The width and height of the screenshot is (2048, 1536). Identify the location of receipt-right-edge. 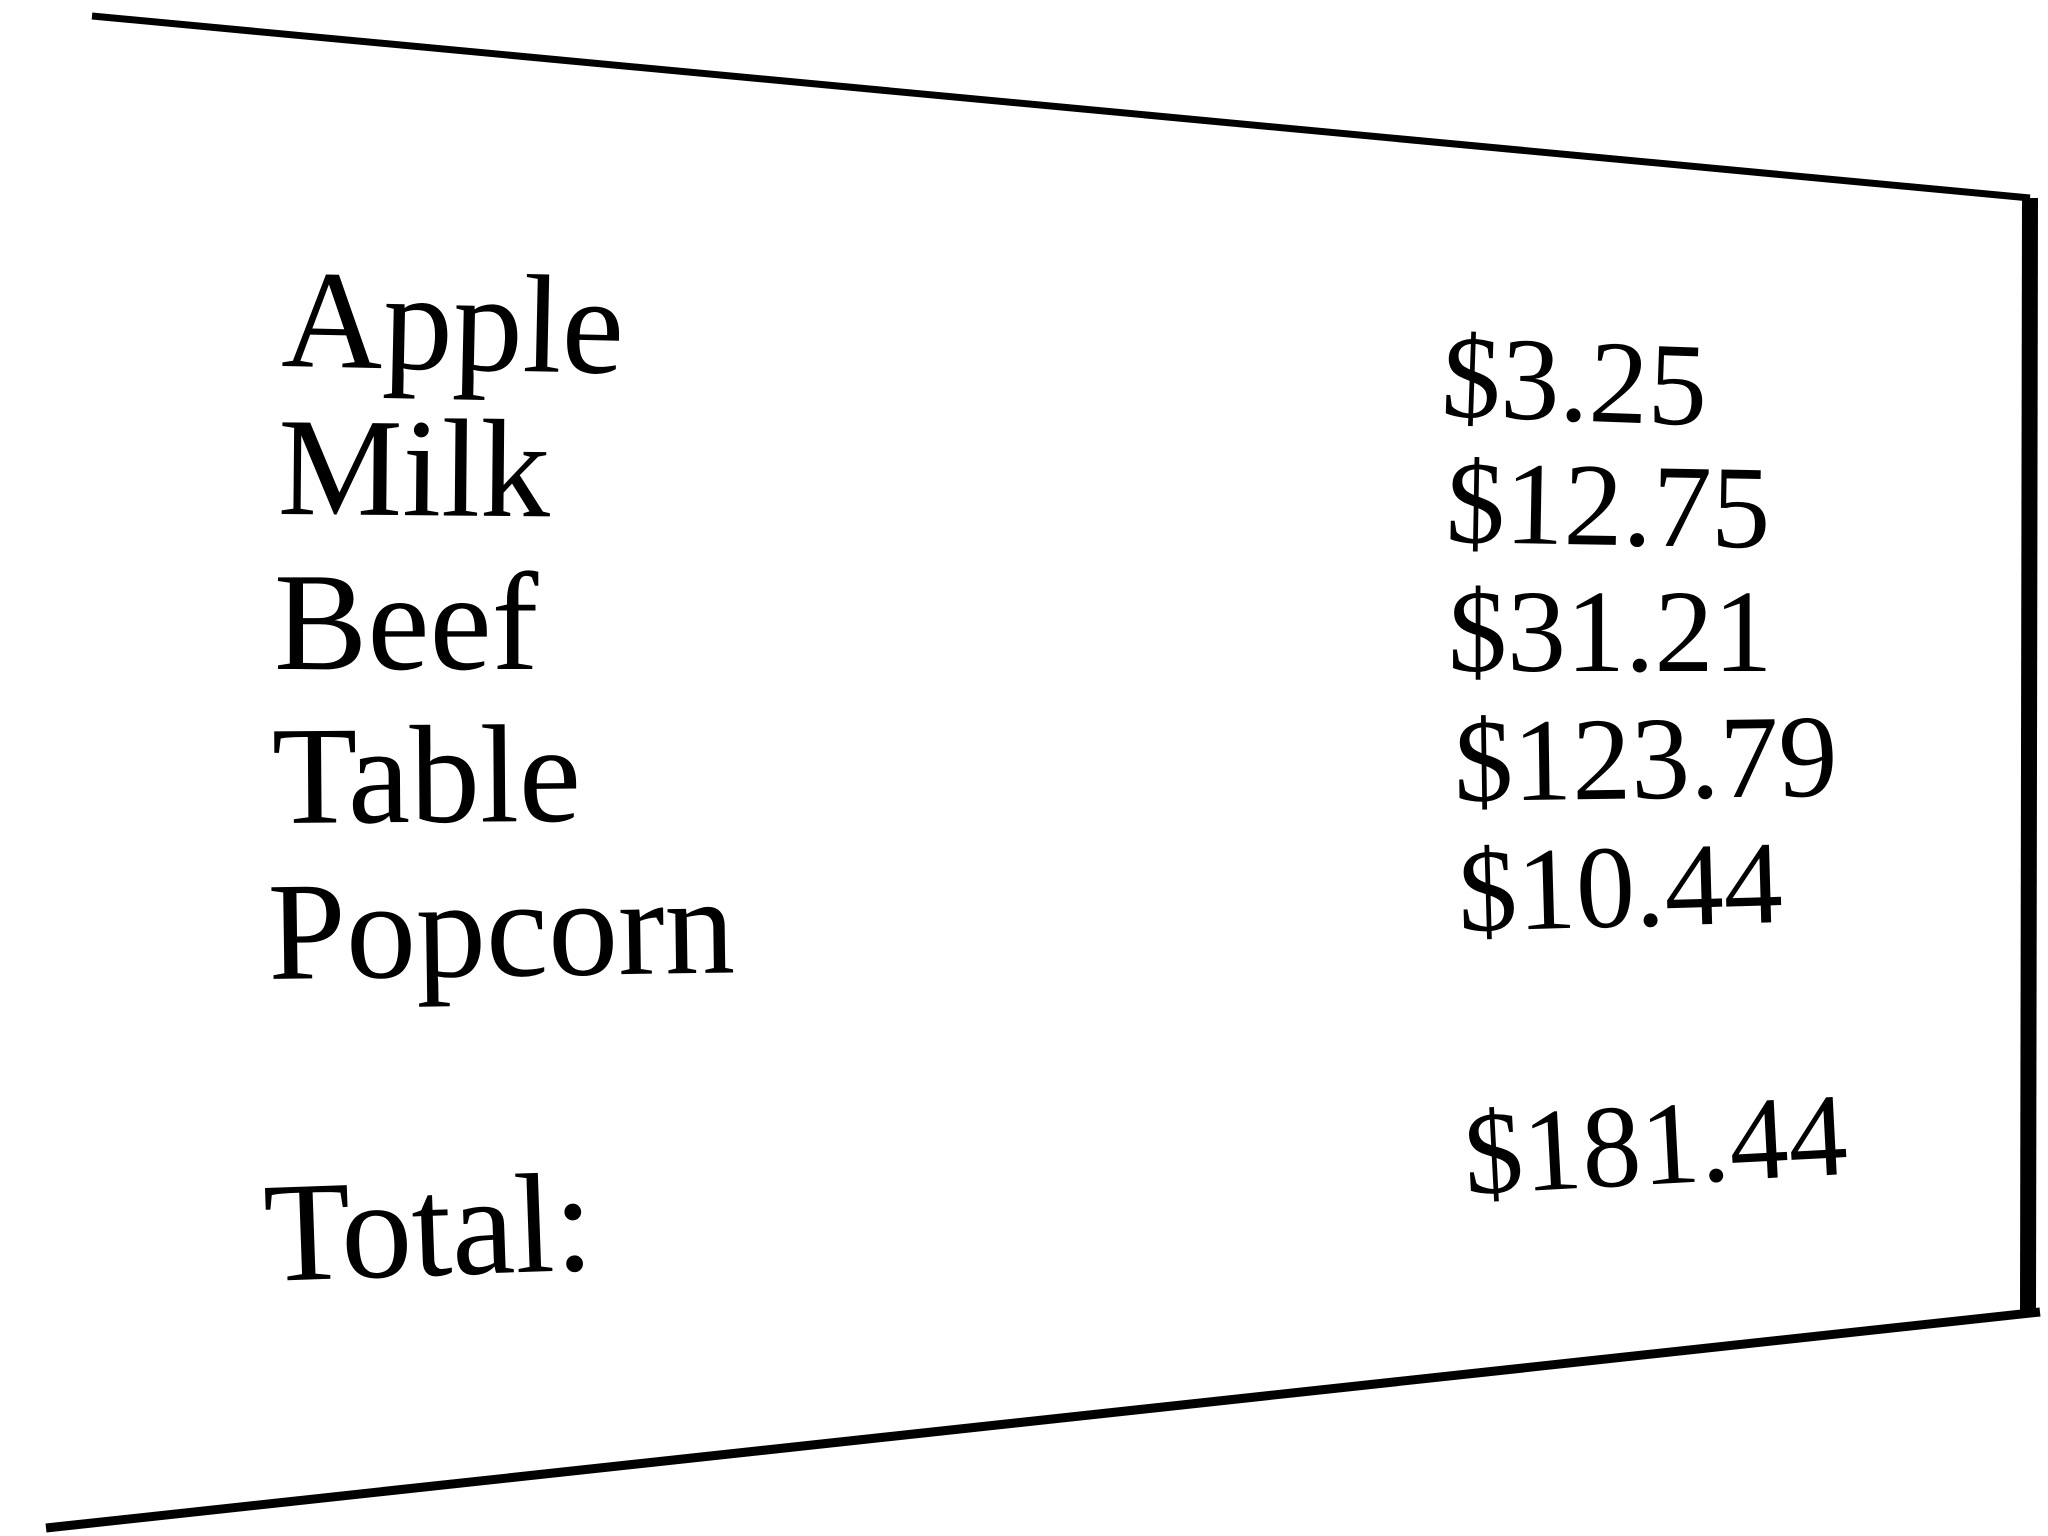
(2029, 757).